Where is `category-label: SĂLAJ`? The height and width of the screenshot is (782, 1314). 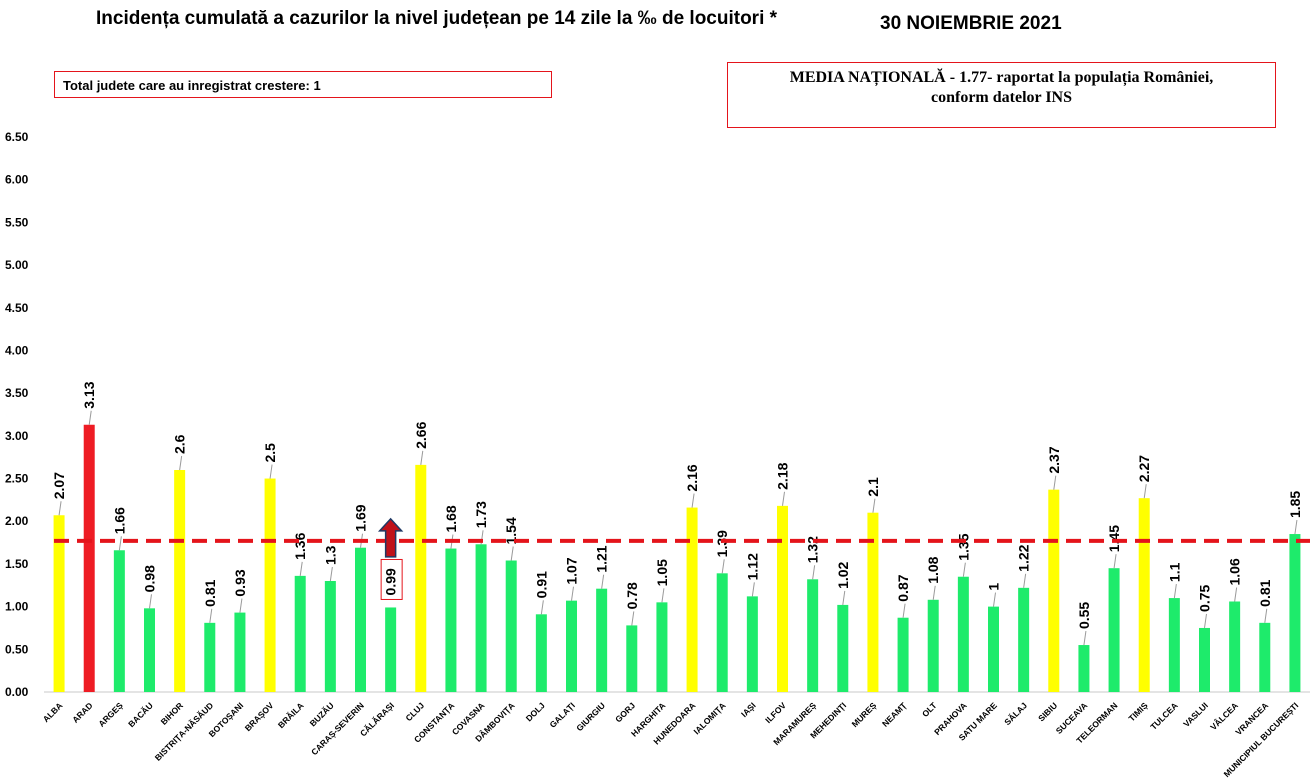 category-label: SĂLAJ is located at coordinates (1015, 713).